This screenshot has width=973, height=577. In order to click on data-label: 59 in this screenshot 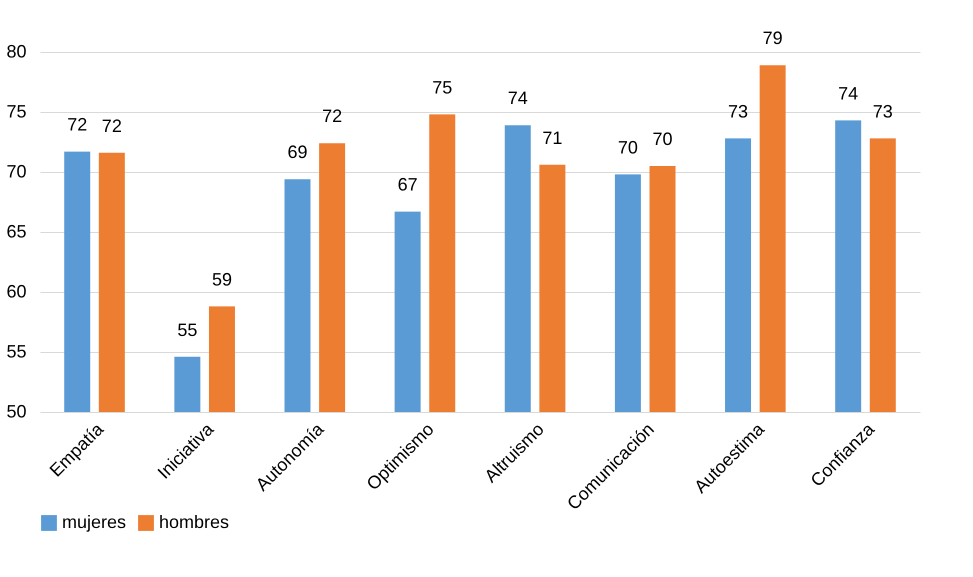, I will do `click(222, 279)`.